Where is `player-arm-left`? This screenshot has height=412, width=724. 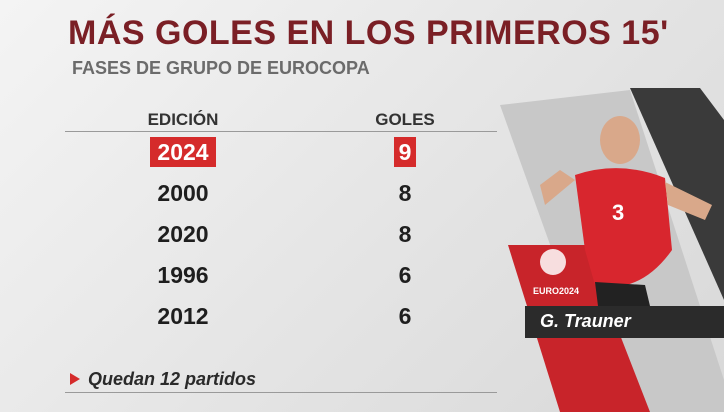 player-arm-left is located at coordinates (557, 187).